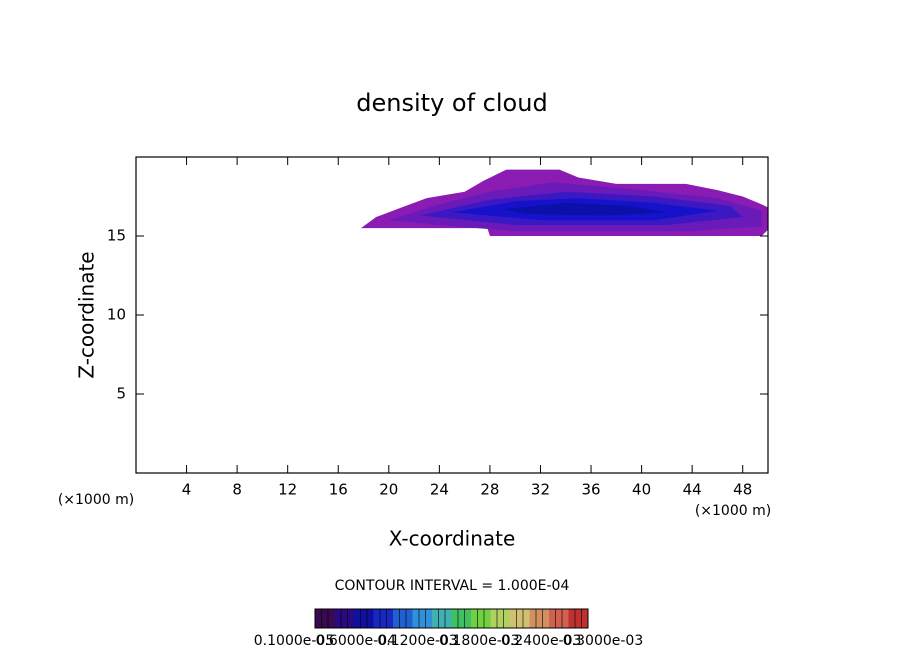 This screenshot has width=904, height=654. Describe the element at coordinates (121, 394) in the screenshot. I see `y-tick-label: 5` at that location.